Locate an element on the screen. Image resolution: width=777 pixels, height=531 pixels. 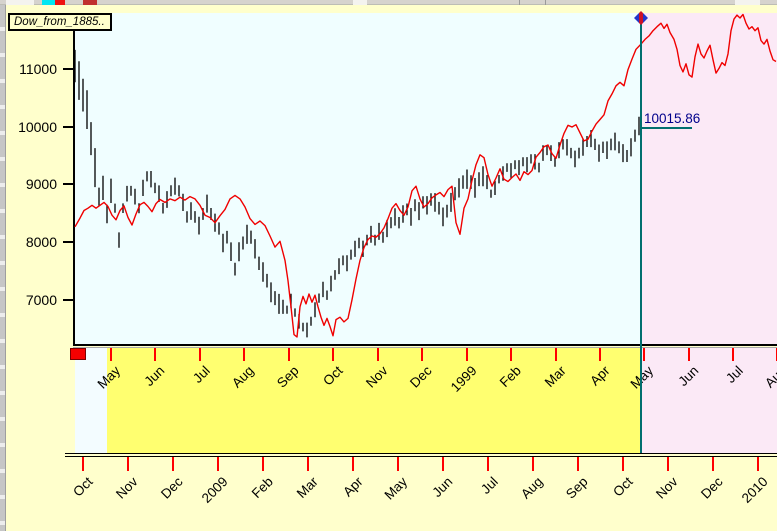
toolbar-red-icon is located at coordinates (60, 2).